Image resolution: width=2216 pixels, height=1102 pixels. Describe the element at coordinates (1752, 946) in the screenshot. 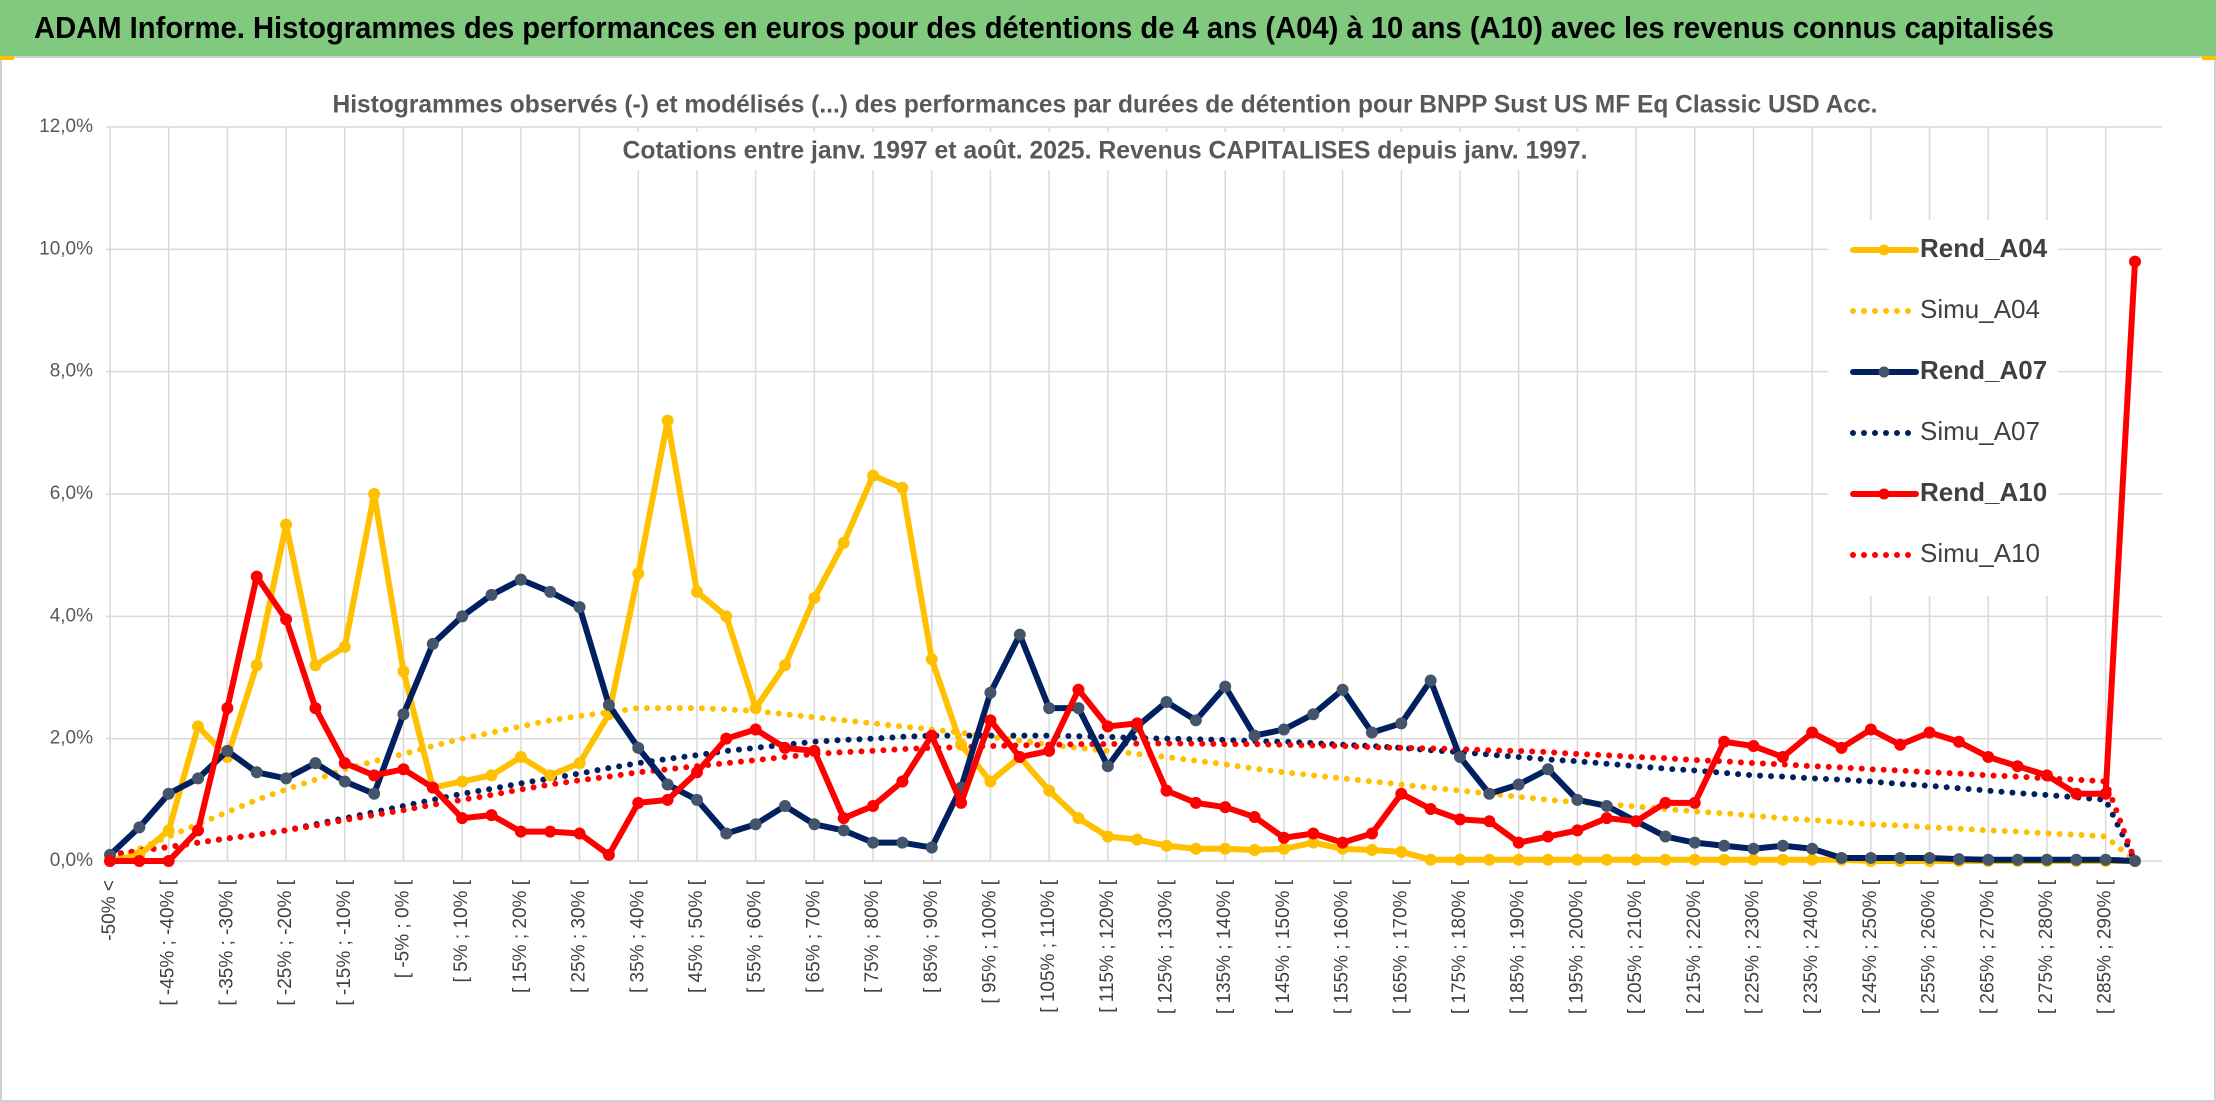

I see `x-tick-label: [ 225% ; 230% [` at that location.